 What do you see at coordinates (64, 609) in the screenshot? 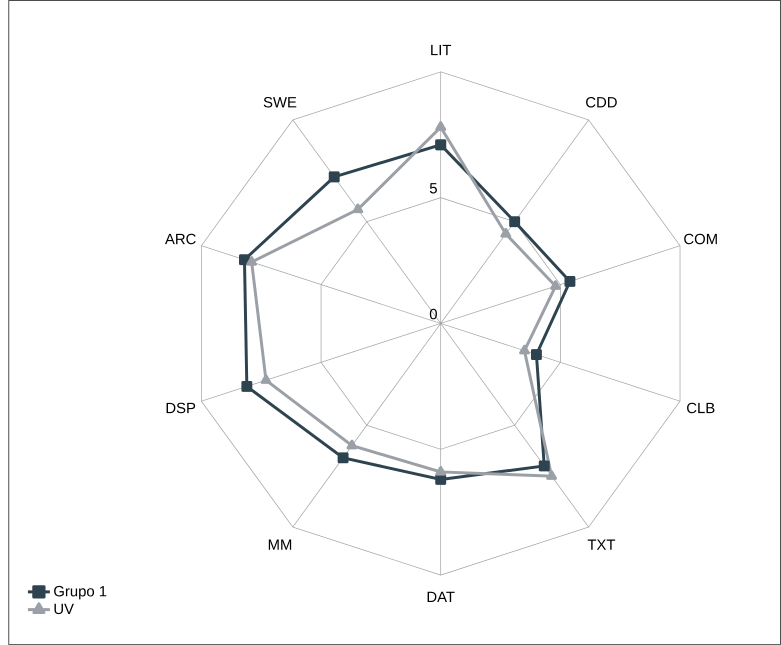
I see `legend-label: UV` at bounding box center [64, 609].